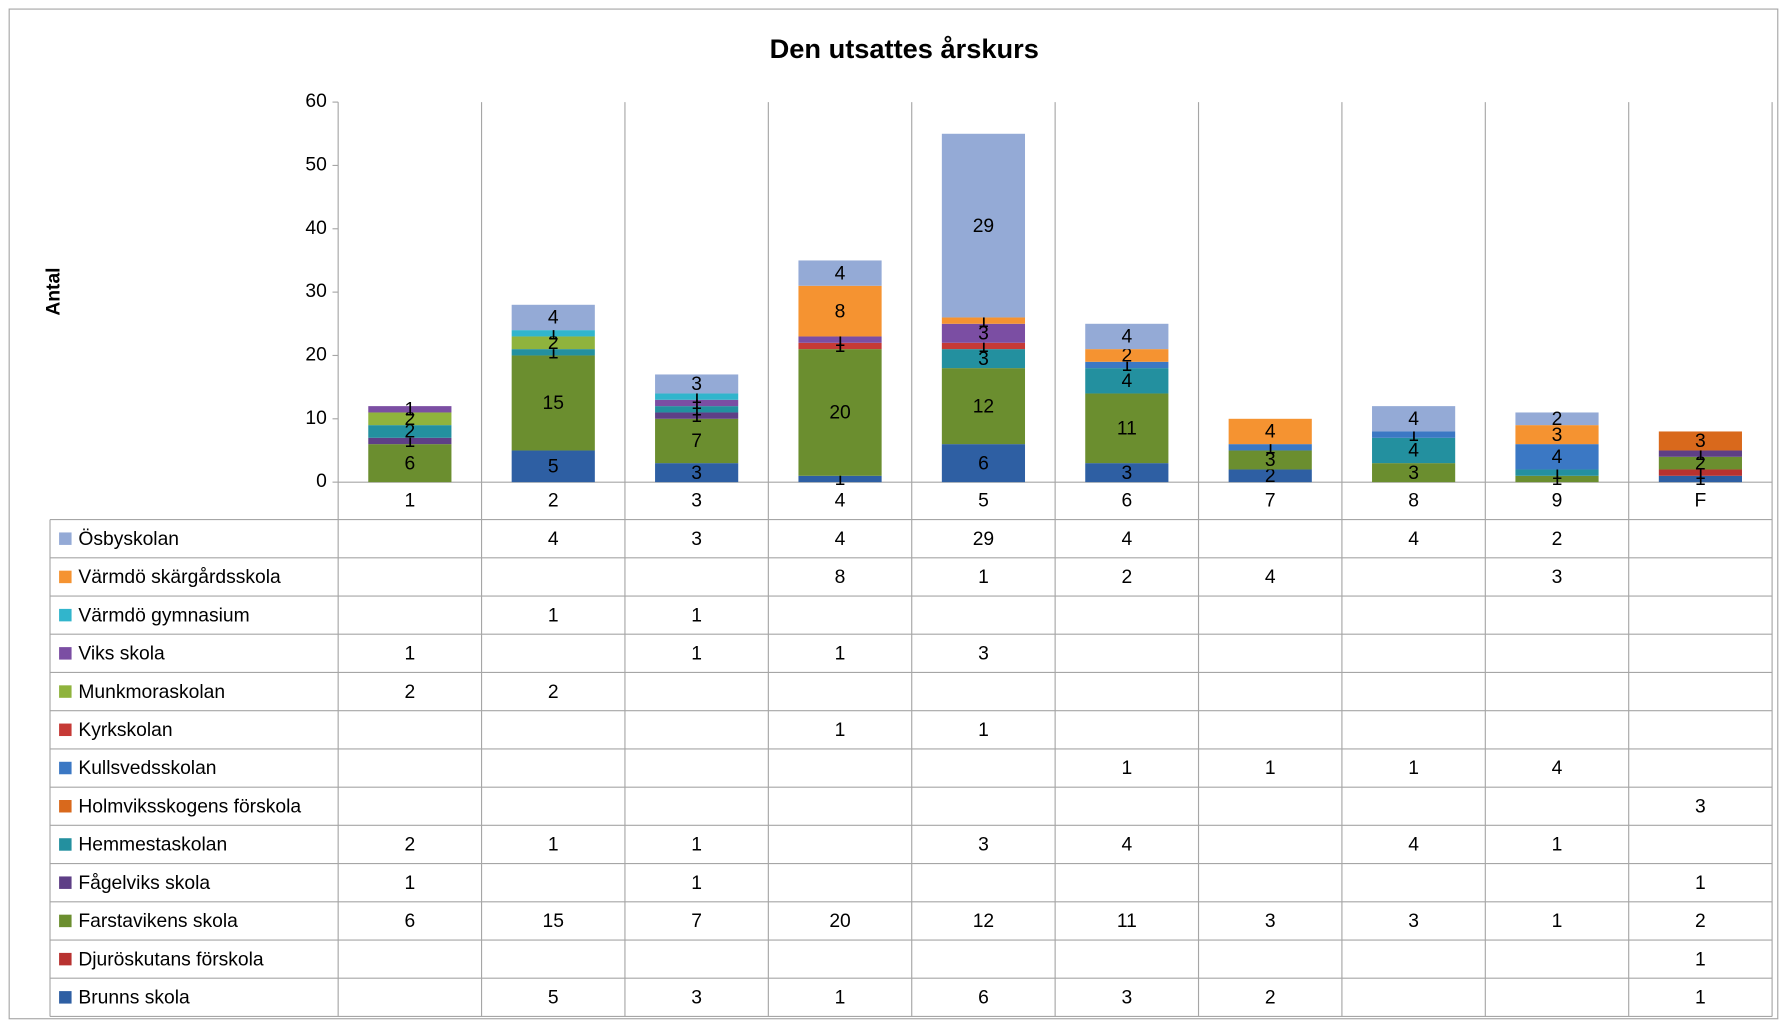  Describe the element at coordinates (151, 692) in the screenshot. I see `legend-label: Munkmoraskolan` at that location.